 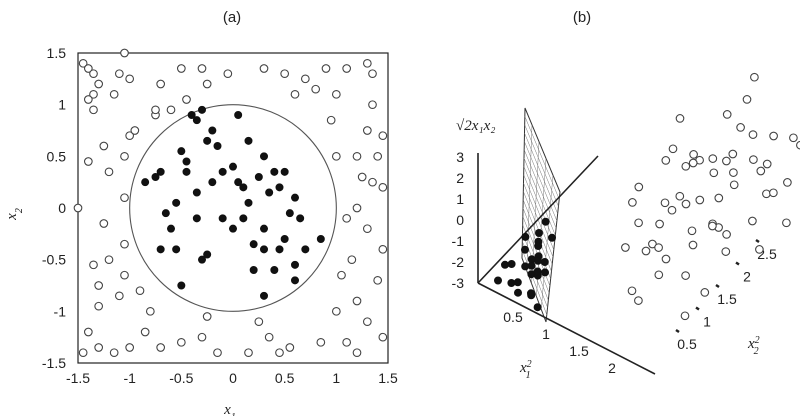 I want to click on x1-squared-tick-label: 1.5, so click(x=579, y=351).